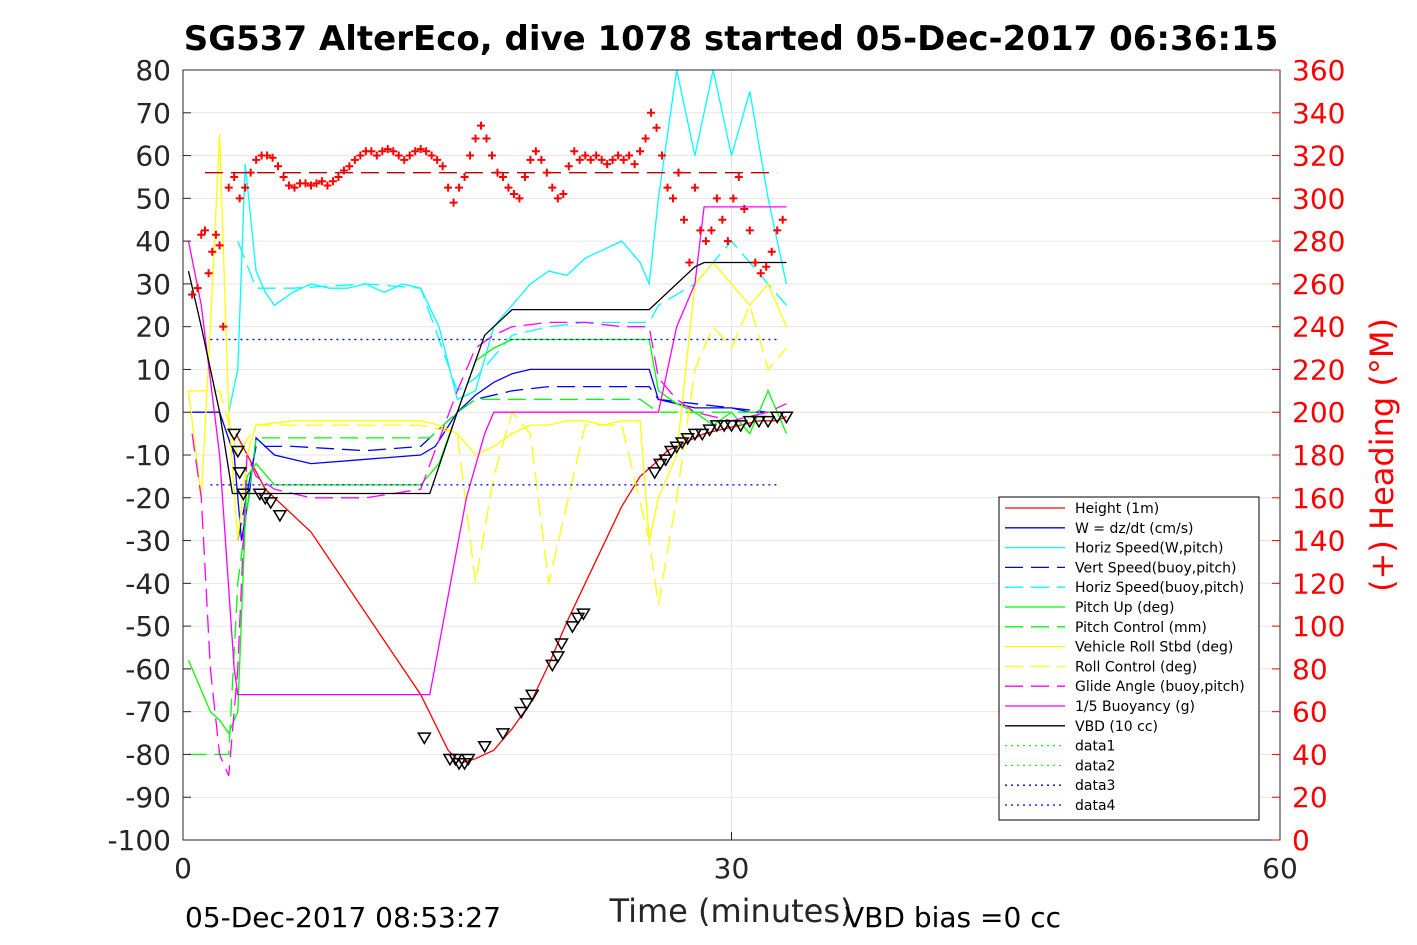 The height and width of the screenshot is (945, 1417). Describe the element at coordinates (1136, 667) in the screenshot. I see `legend-label: Roll Control (deg)` at that location.